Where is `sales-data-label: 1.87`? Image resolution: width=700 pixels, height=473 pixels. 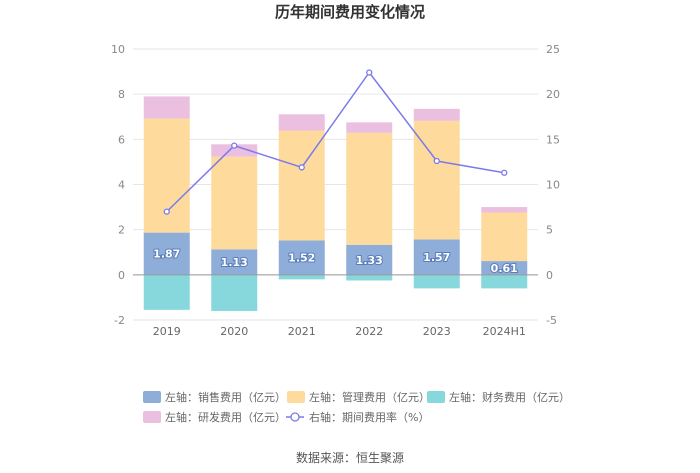
sales-data-label: 1.87 is located at coordinates (166, 254).